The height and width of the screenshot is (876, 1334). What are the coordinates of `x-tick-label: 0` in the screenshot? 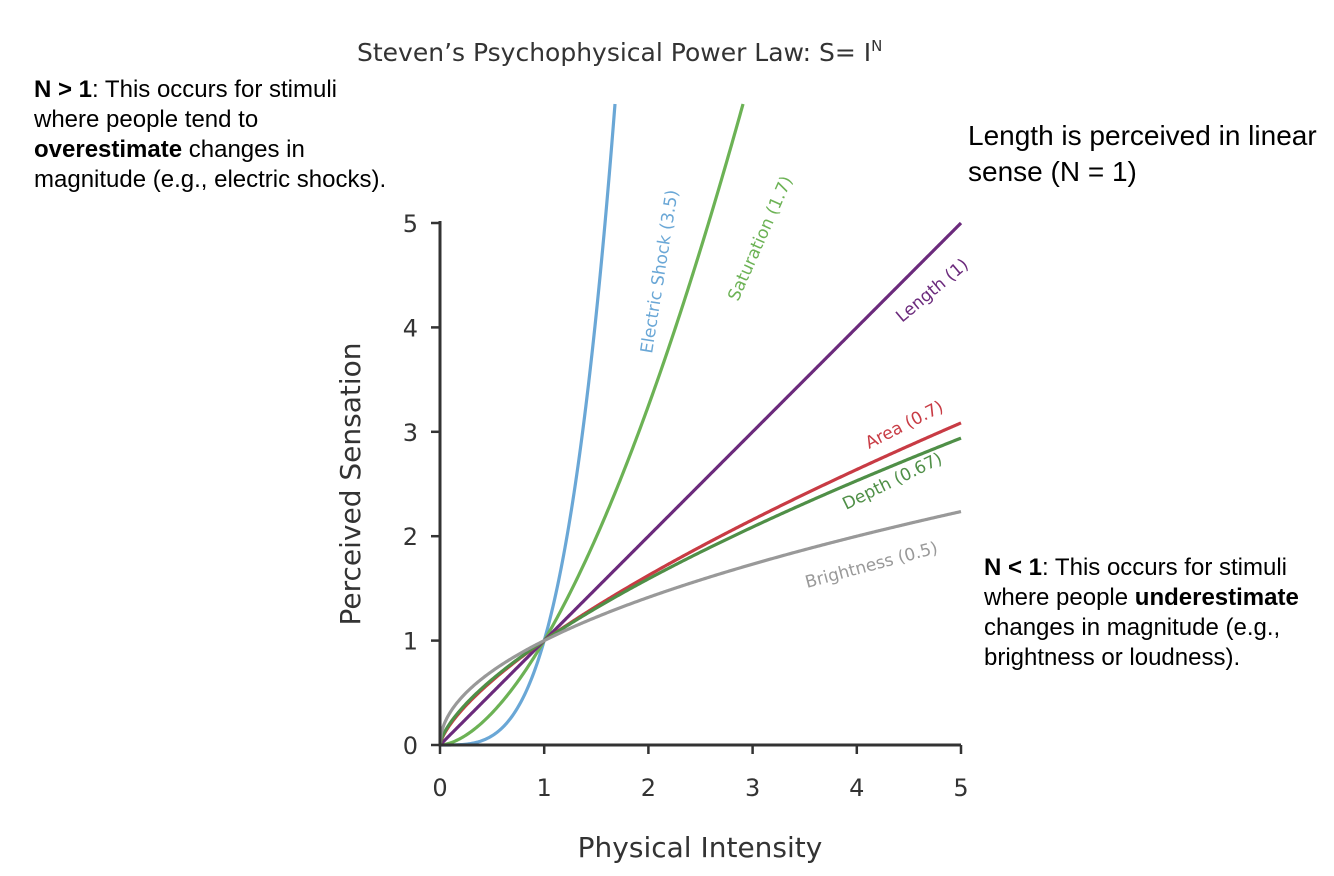 It's located at (439, 788).